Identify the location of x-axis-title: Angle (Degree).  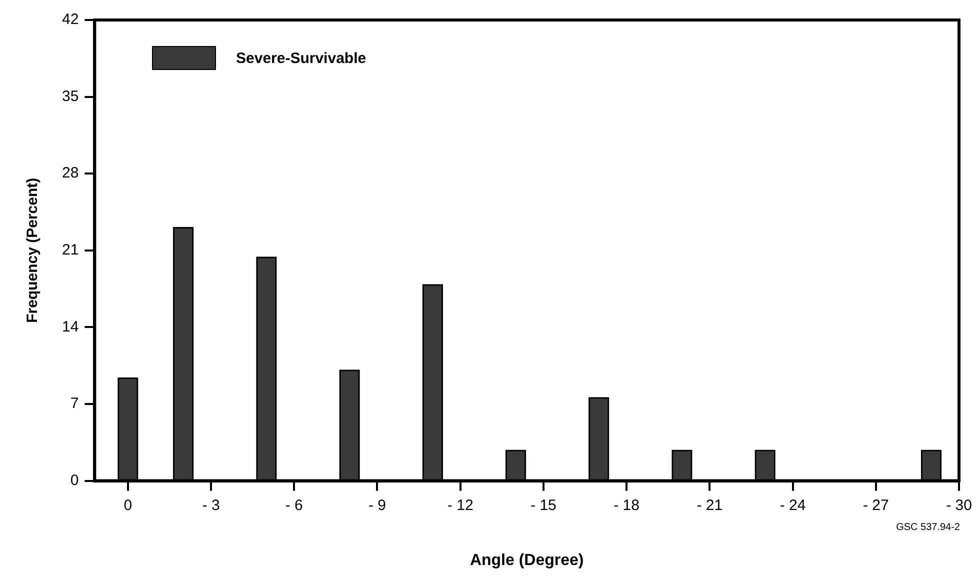
(527, 560).